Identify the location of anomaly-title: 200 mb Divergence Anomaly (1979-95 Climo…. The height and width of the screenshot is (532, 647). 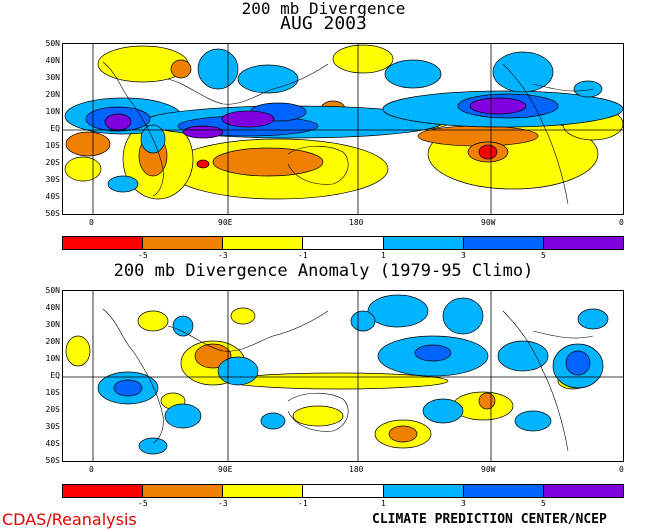
(323, 271).